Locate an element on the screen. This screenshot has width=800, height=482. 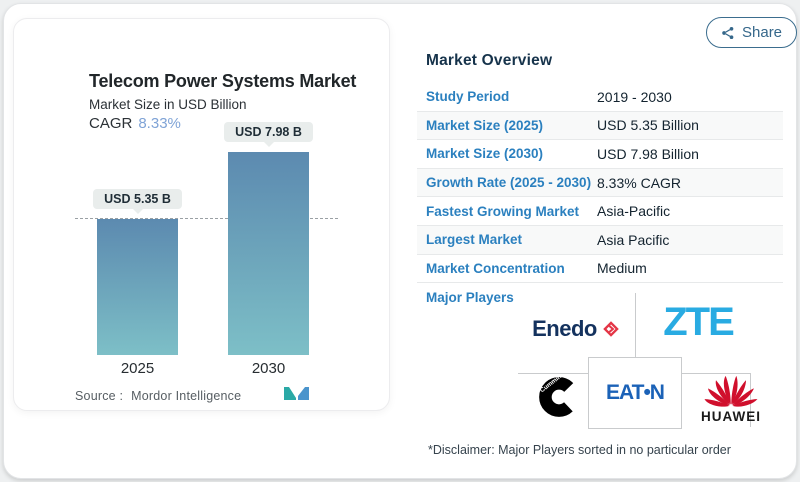
source-line: Source : Mordor Intelligence is located at coordinates (158, 396).